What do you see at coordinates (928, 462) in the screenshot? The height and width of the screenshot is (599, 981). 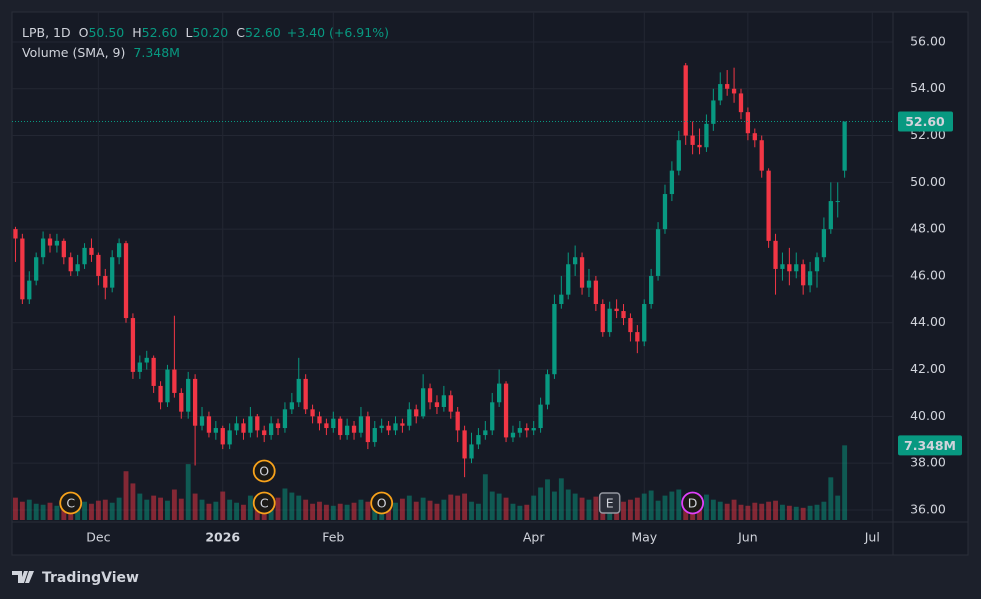 I see `y-tick-label: 38.00` at bounding box center [928, 462].